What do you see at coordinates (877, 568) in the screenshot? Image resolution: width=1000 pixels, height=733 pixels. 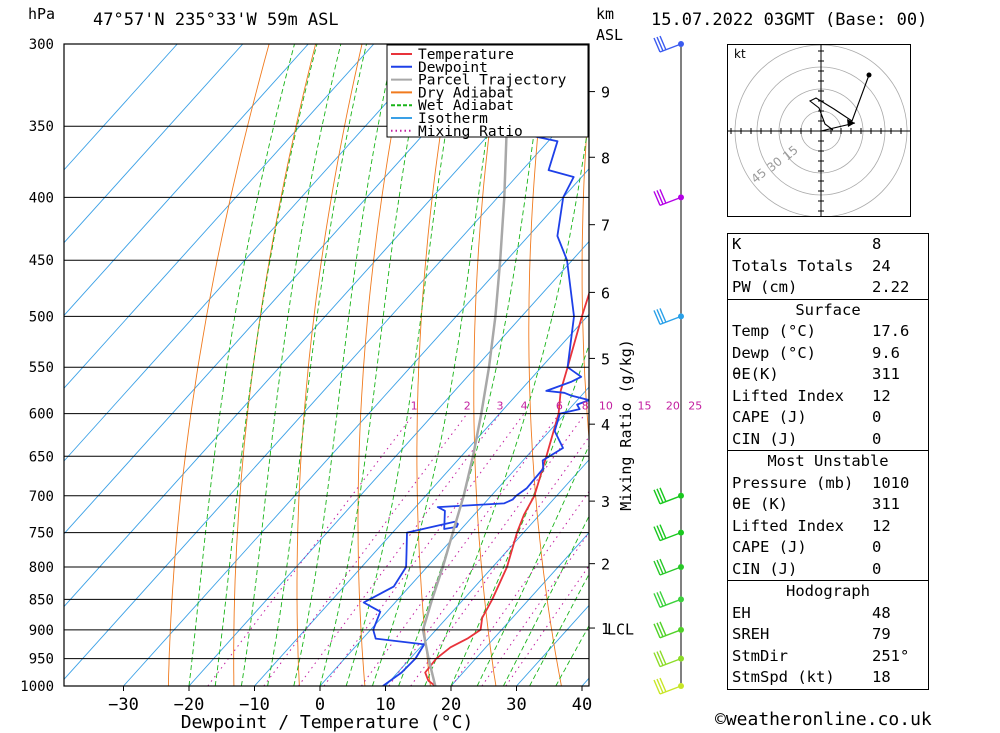 I see `most-unstable-value: 0` at bounding box center [877, 568].